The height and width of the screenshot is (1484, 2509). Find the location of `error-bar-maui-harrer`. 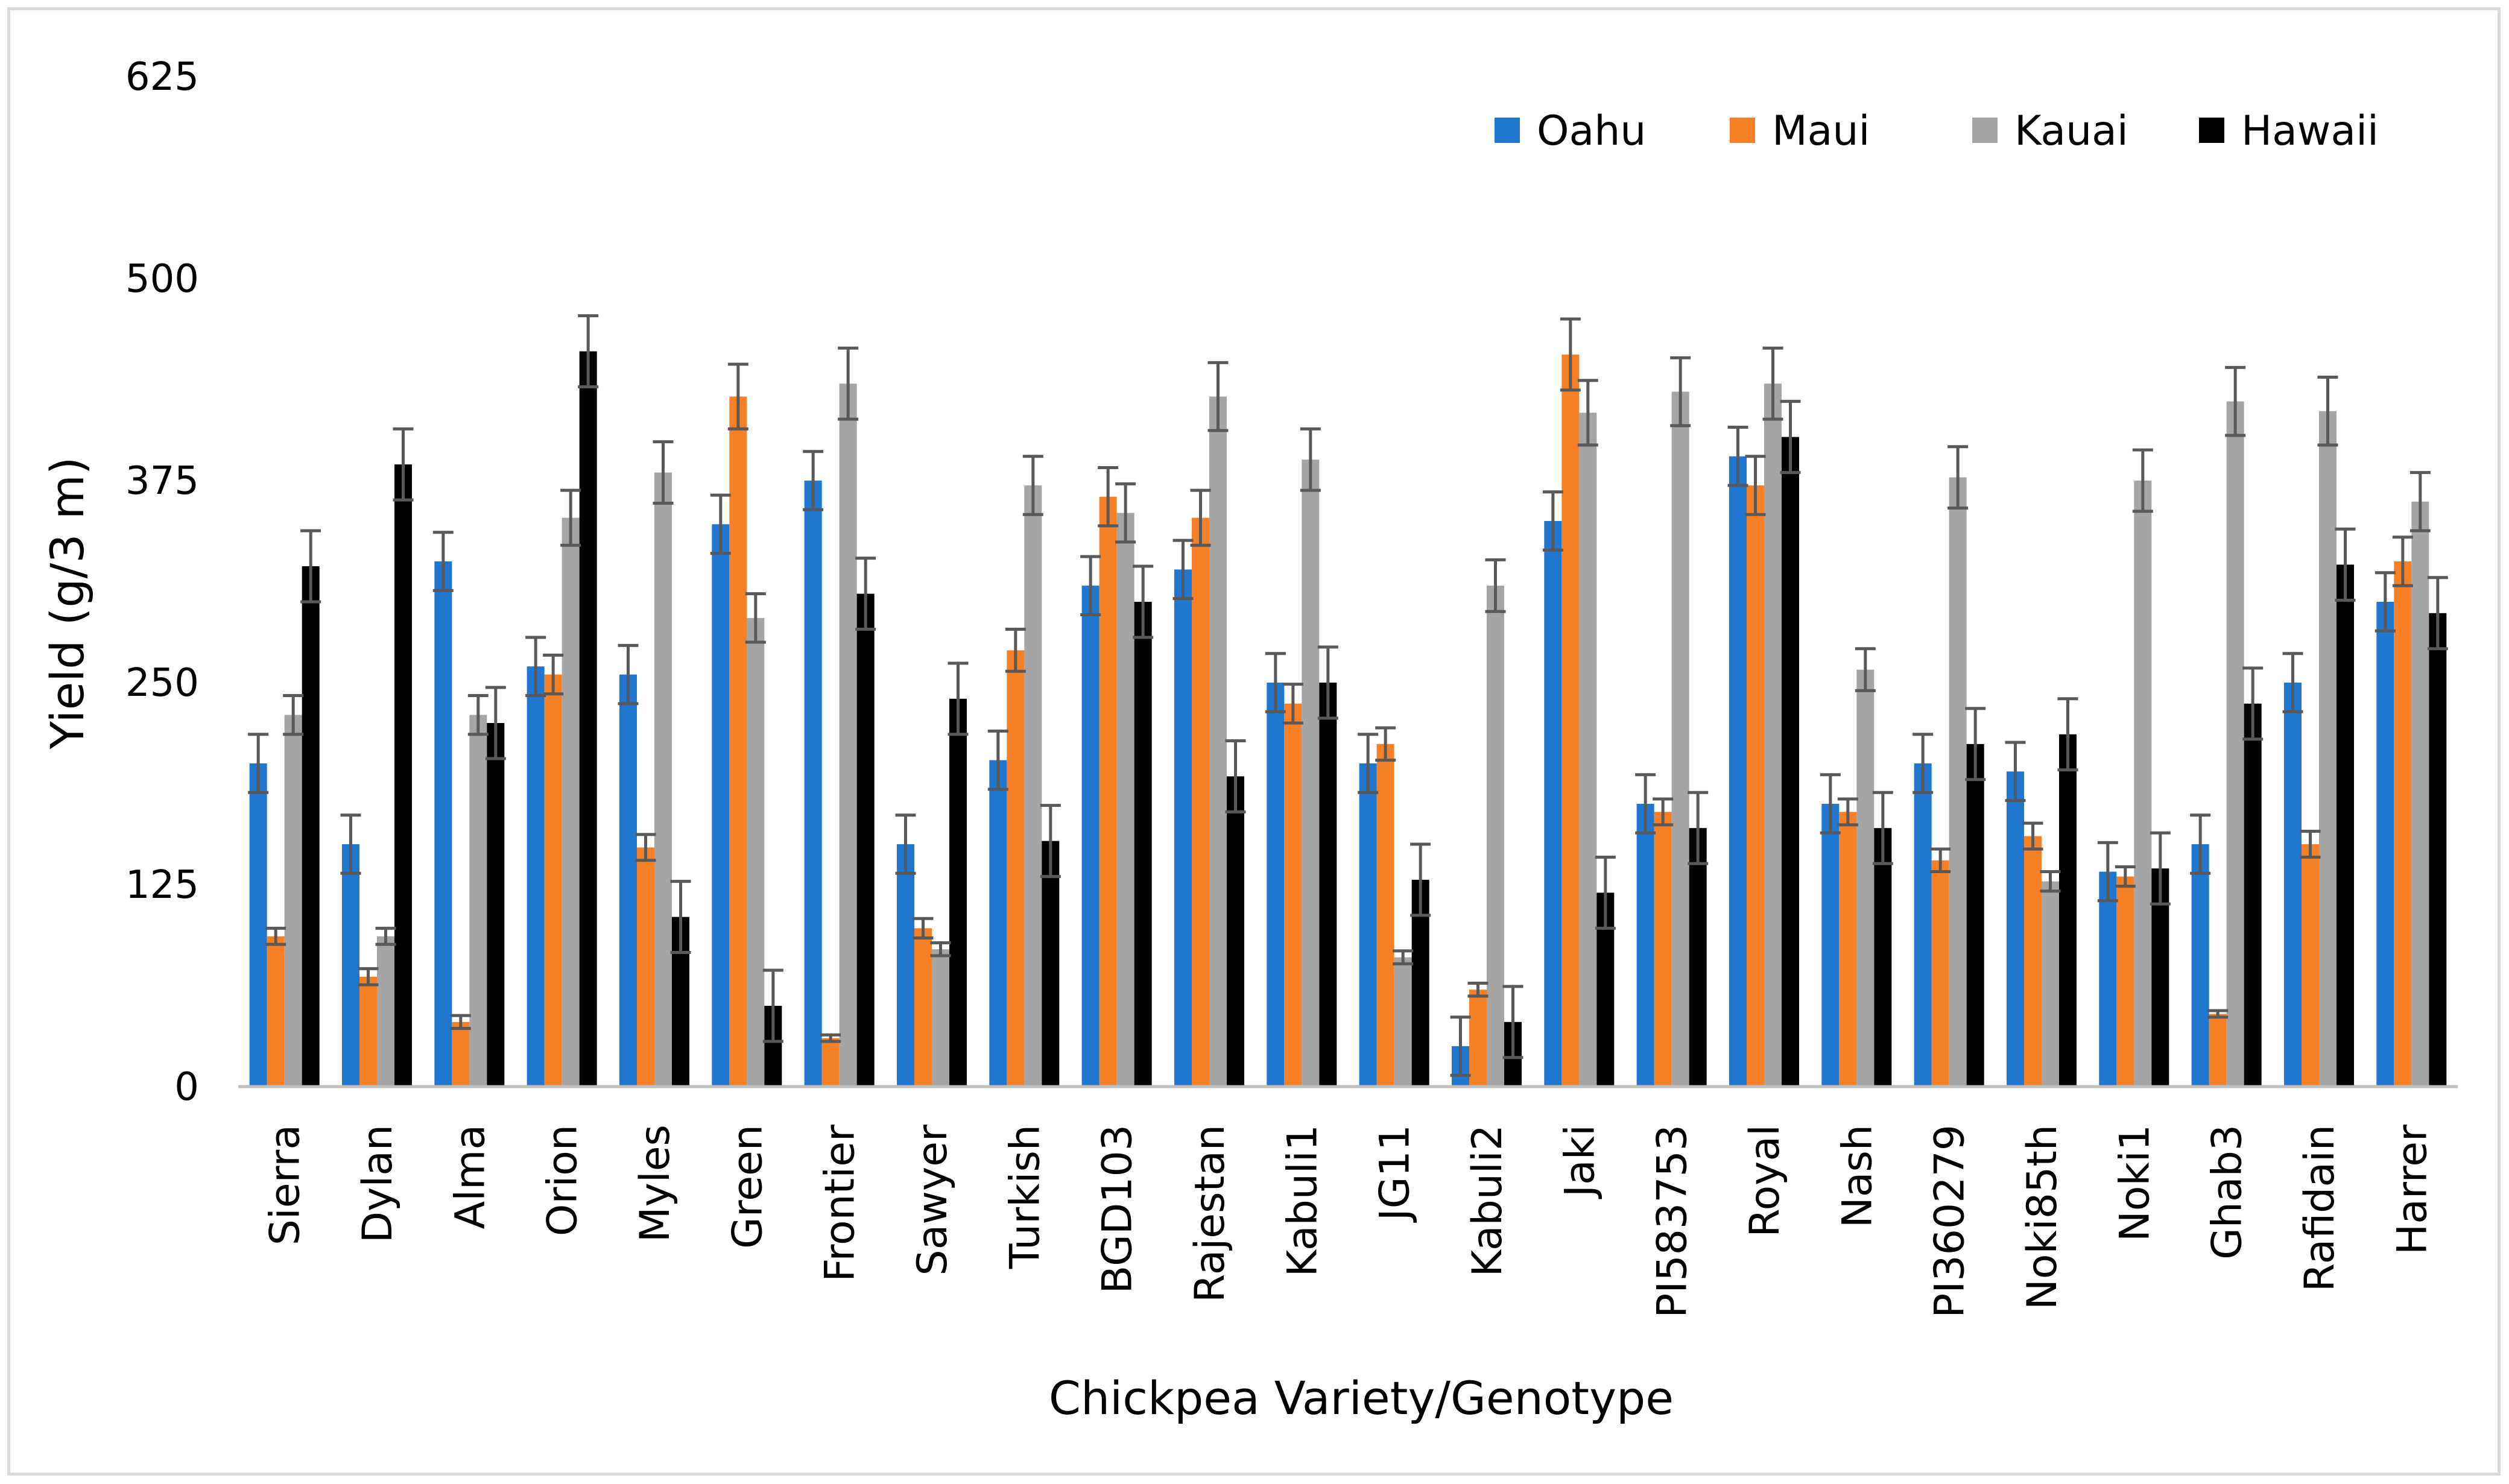

error-bar-maui-harrer is located at coordinates (2402, 561).